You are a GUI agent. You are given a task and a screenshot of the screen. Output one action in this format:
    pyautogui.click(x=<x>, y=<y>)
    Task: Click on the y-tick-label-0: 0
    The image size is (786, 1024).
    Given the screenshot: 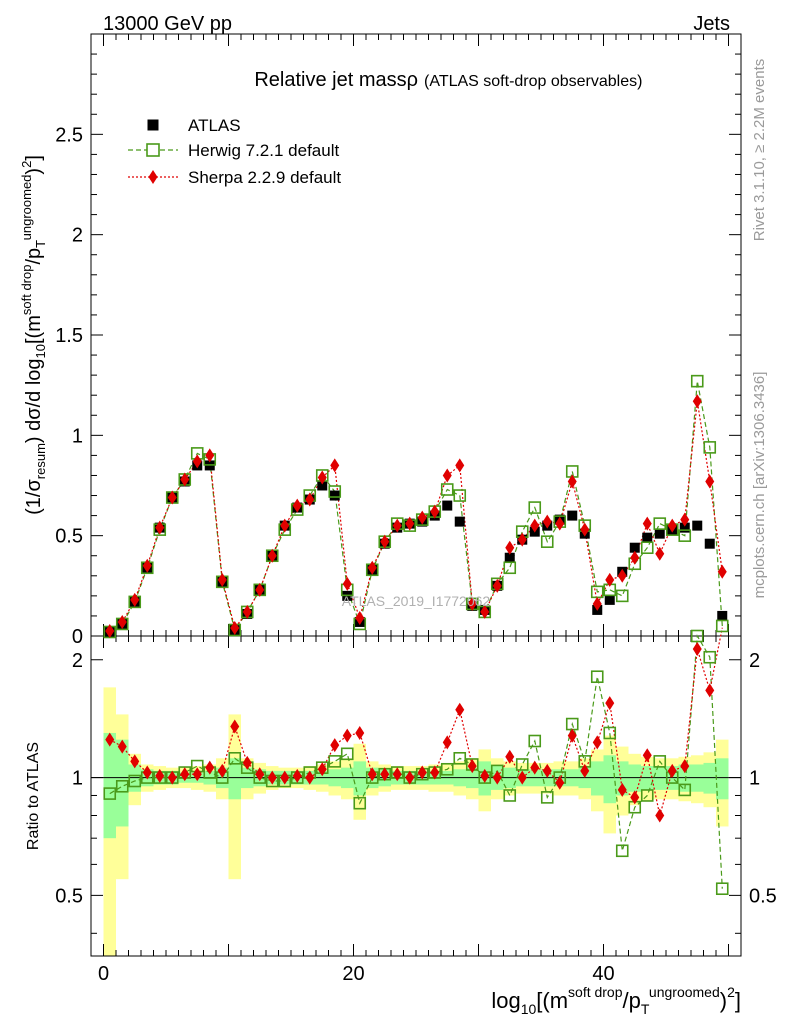 What is the action you would take?
    pyautogui.click(x=77, y=637)
    